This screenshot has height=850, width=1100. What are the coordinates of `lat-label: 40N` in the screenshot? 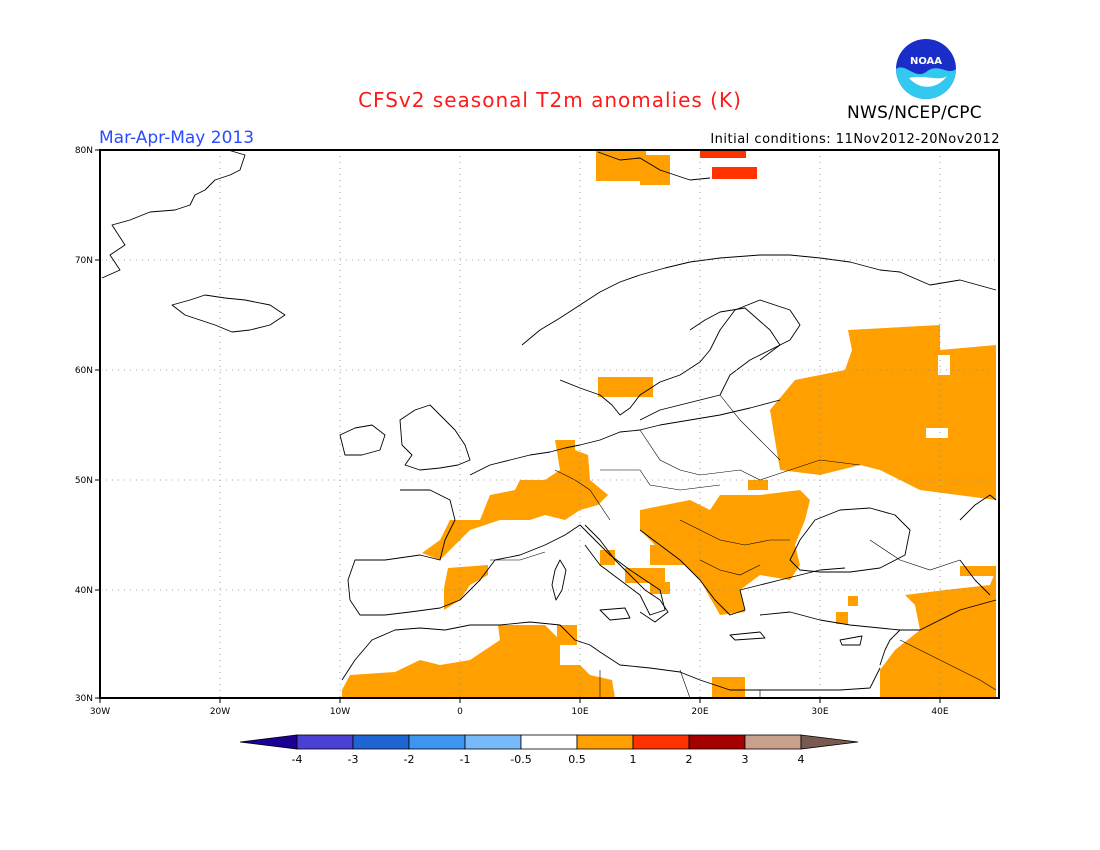 It's located at (84, 591).